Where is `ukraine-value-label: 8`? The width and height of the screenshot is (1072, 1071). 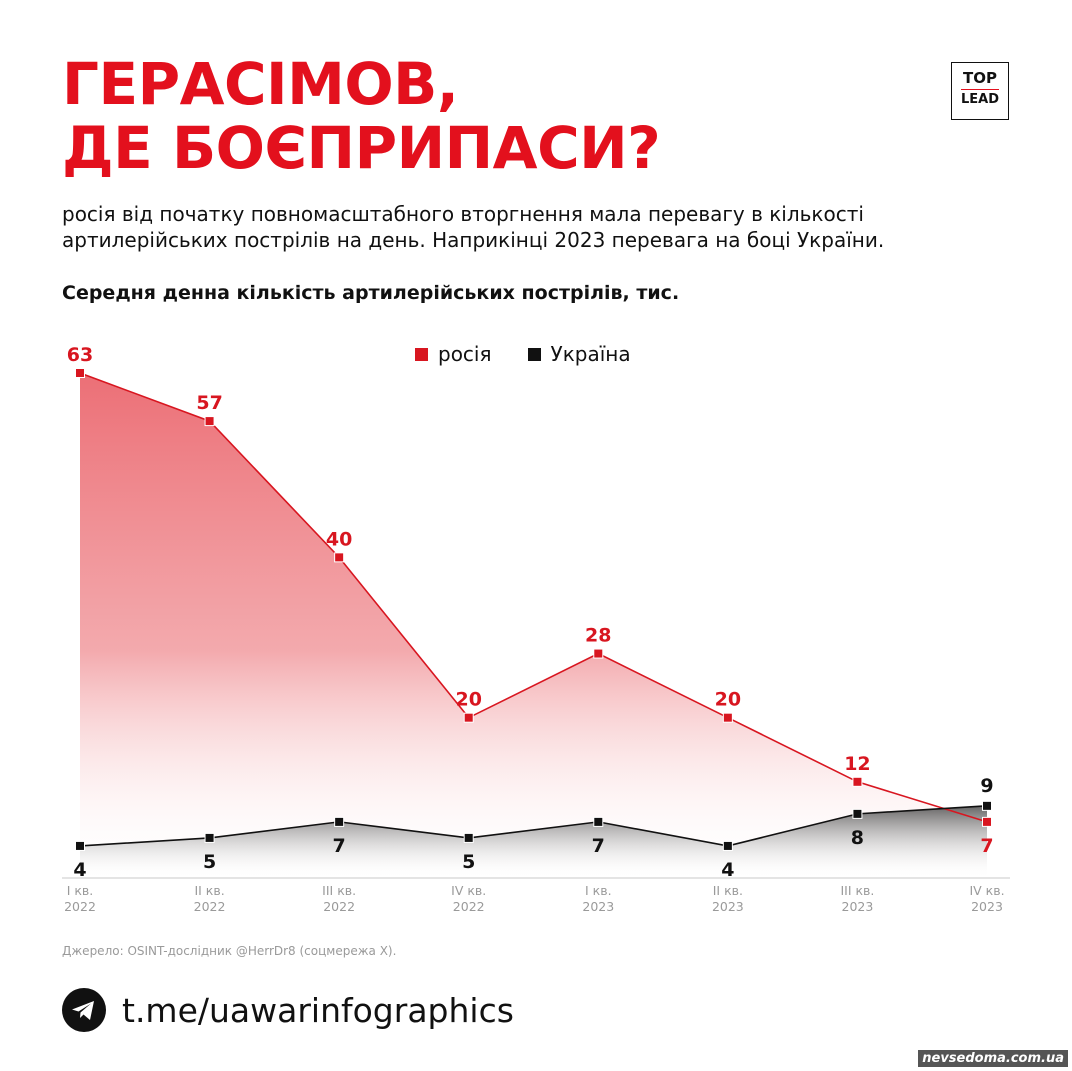 ukraine-value-label: 8 is located at coordinates (857, 838).